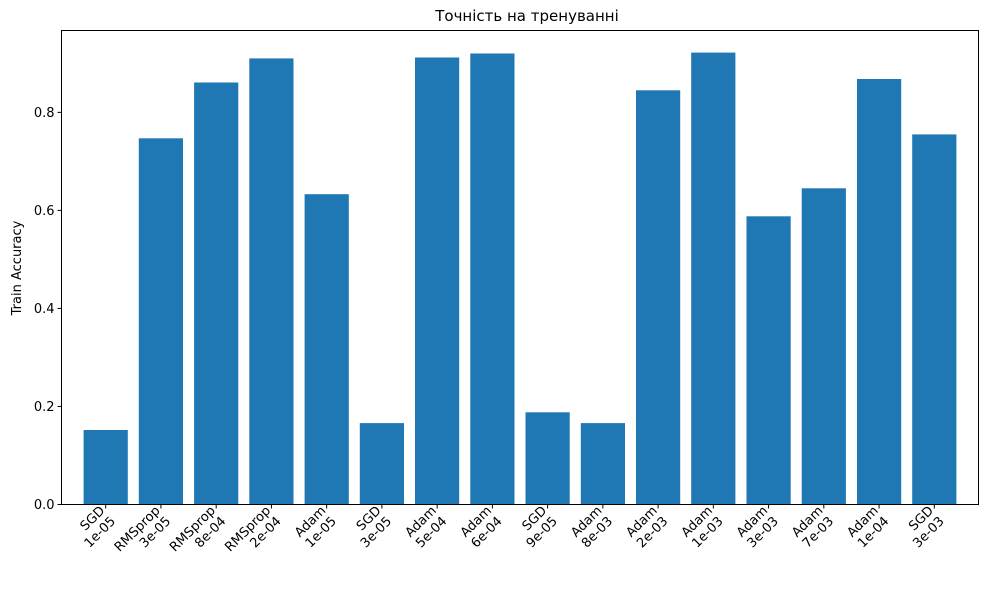  Describe the element at coordinates (44, 211) in the screenshot. I see `y-tick-label: 0.6` at that location.